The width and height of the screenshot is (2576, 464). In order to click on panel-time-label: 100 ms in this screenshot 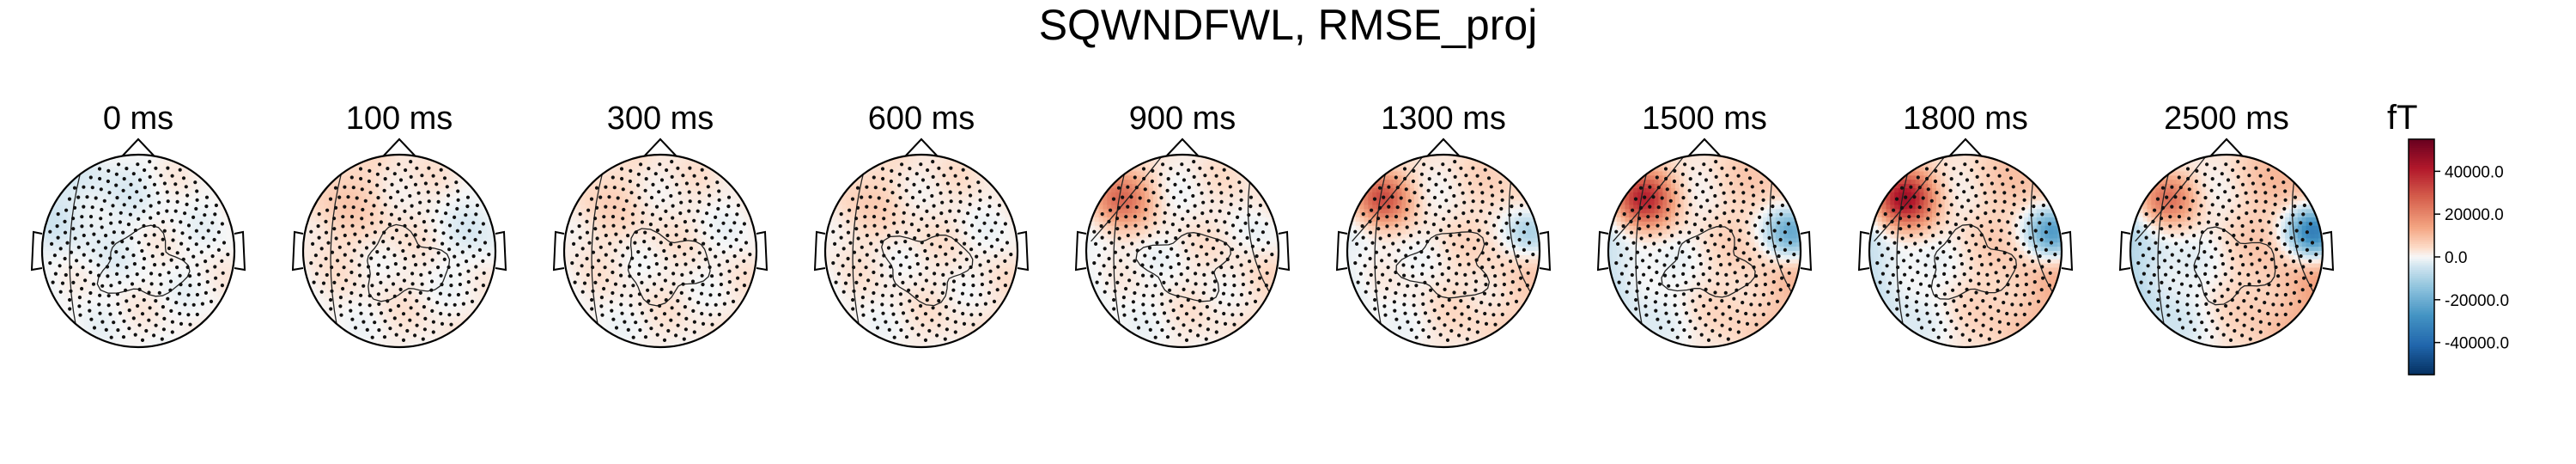, I will do `click(399, 119)`.